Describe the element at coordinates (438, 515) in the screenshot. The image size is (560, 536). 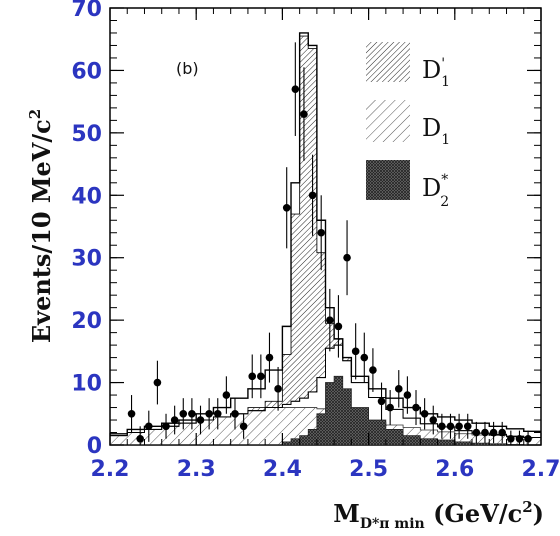
I see `x-axis-title: MD*π min (GeV/c2)` at that location.